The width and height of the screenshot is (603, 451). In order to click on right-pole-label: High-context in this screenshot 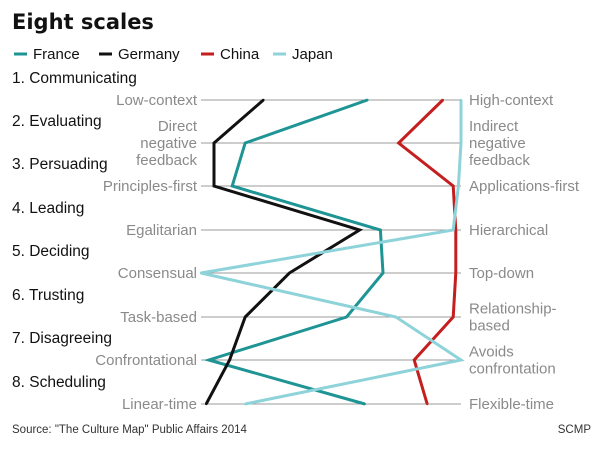, I will do `click(511, 100)`.